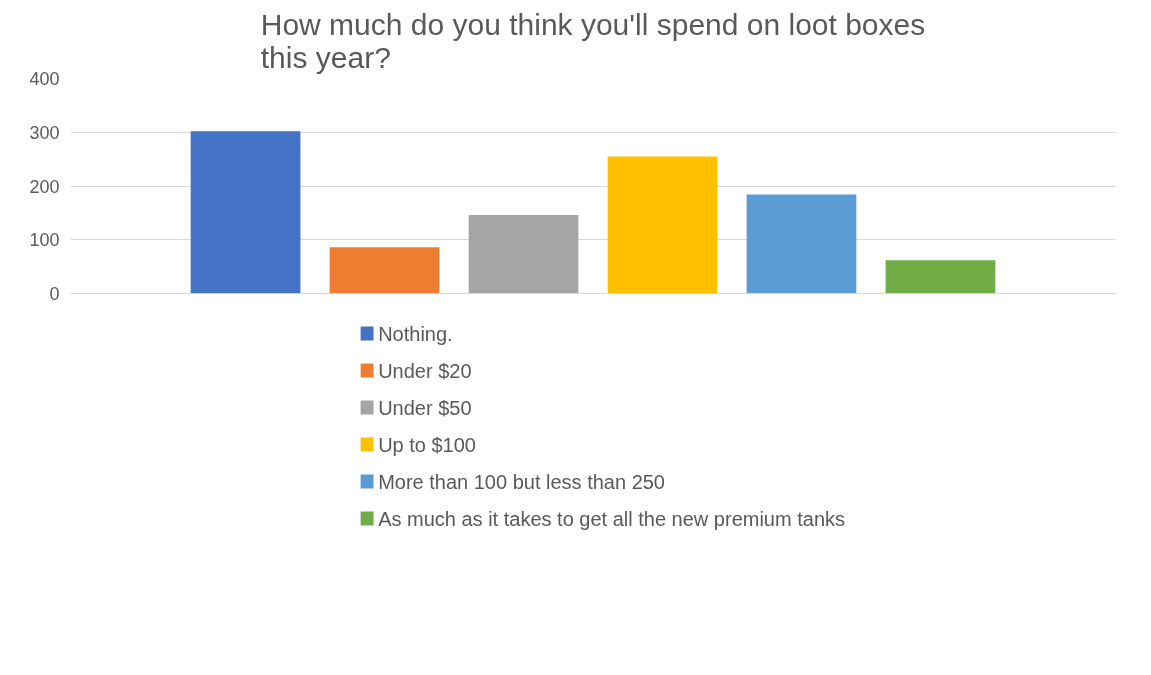  I want to click on y-tick-label: 400, so click(44, 79).